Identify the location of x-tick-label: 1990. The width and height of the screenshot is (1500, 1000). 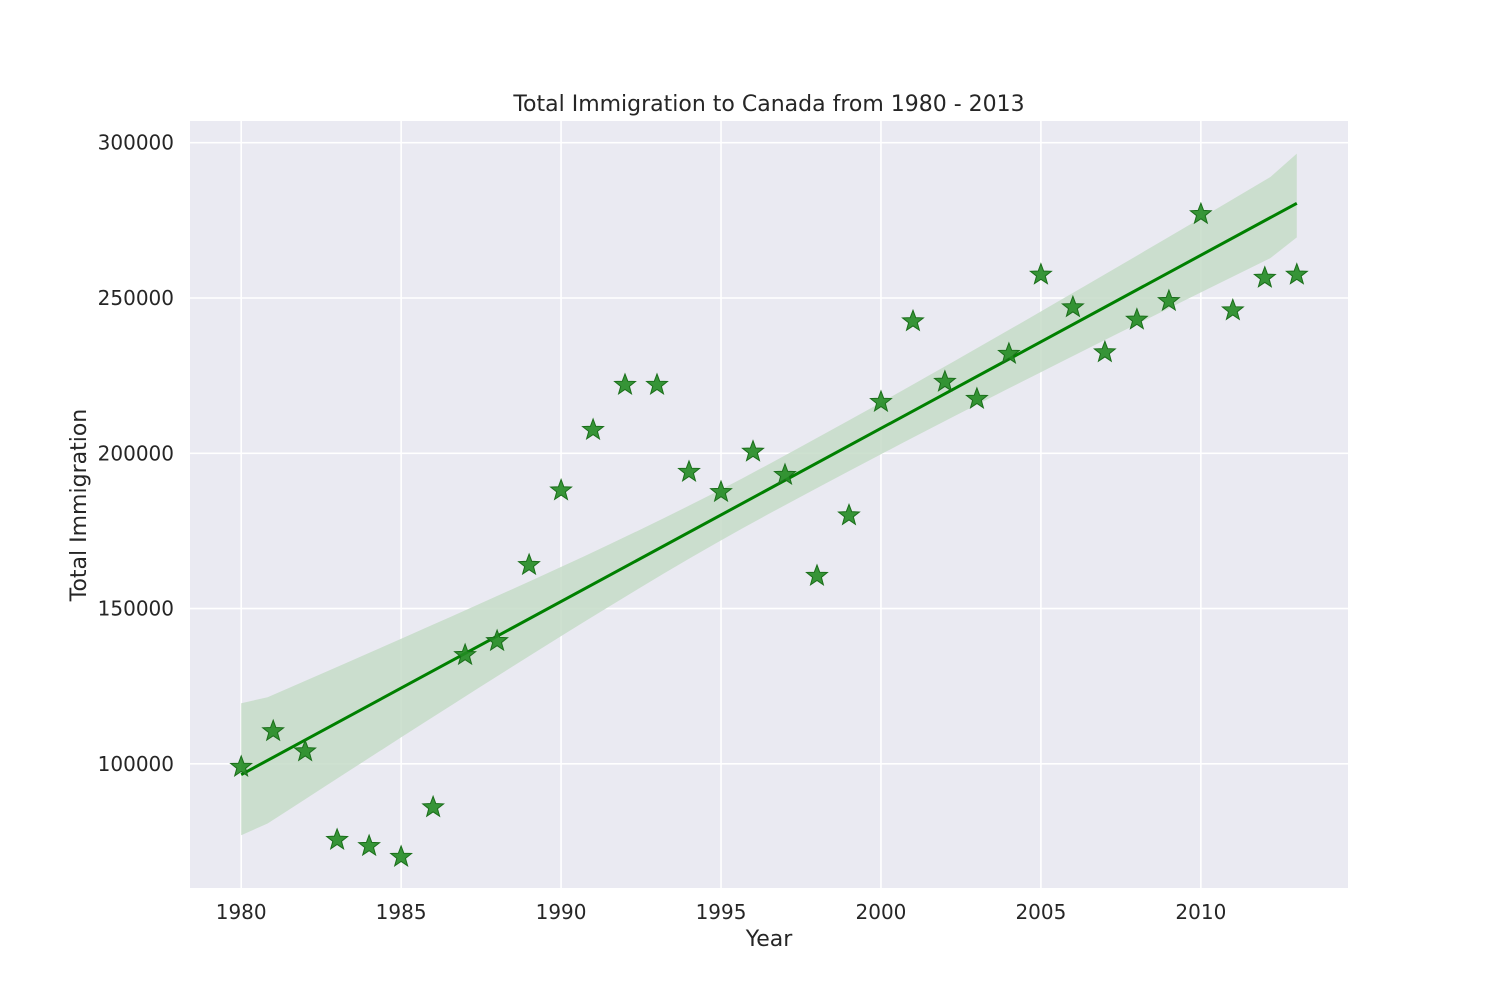
(561, 912).